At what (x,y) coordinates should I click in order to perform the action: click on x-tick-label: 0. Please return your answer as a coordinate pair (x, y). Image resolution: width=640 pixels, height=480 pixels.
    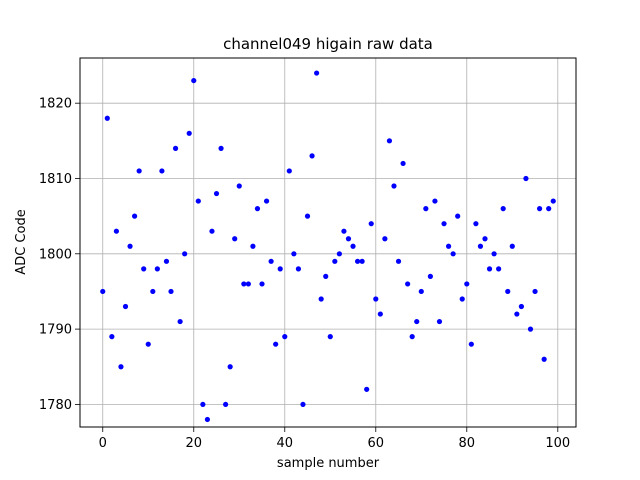
    Looking at the image, I should click on (103, 443).